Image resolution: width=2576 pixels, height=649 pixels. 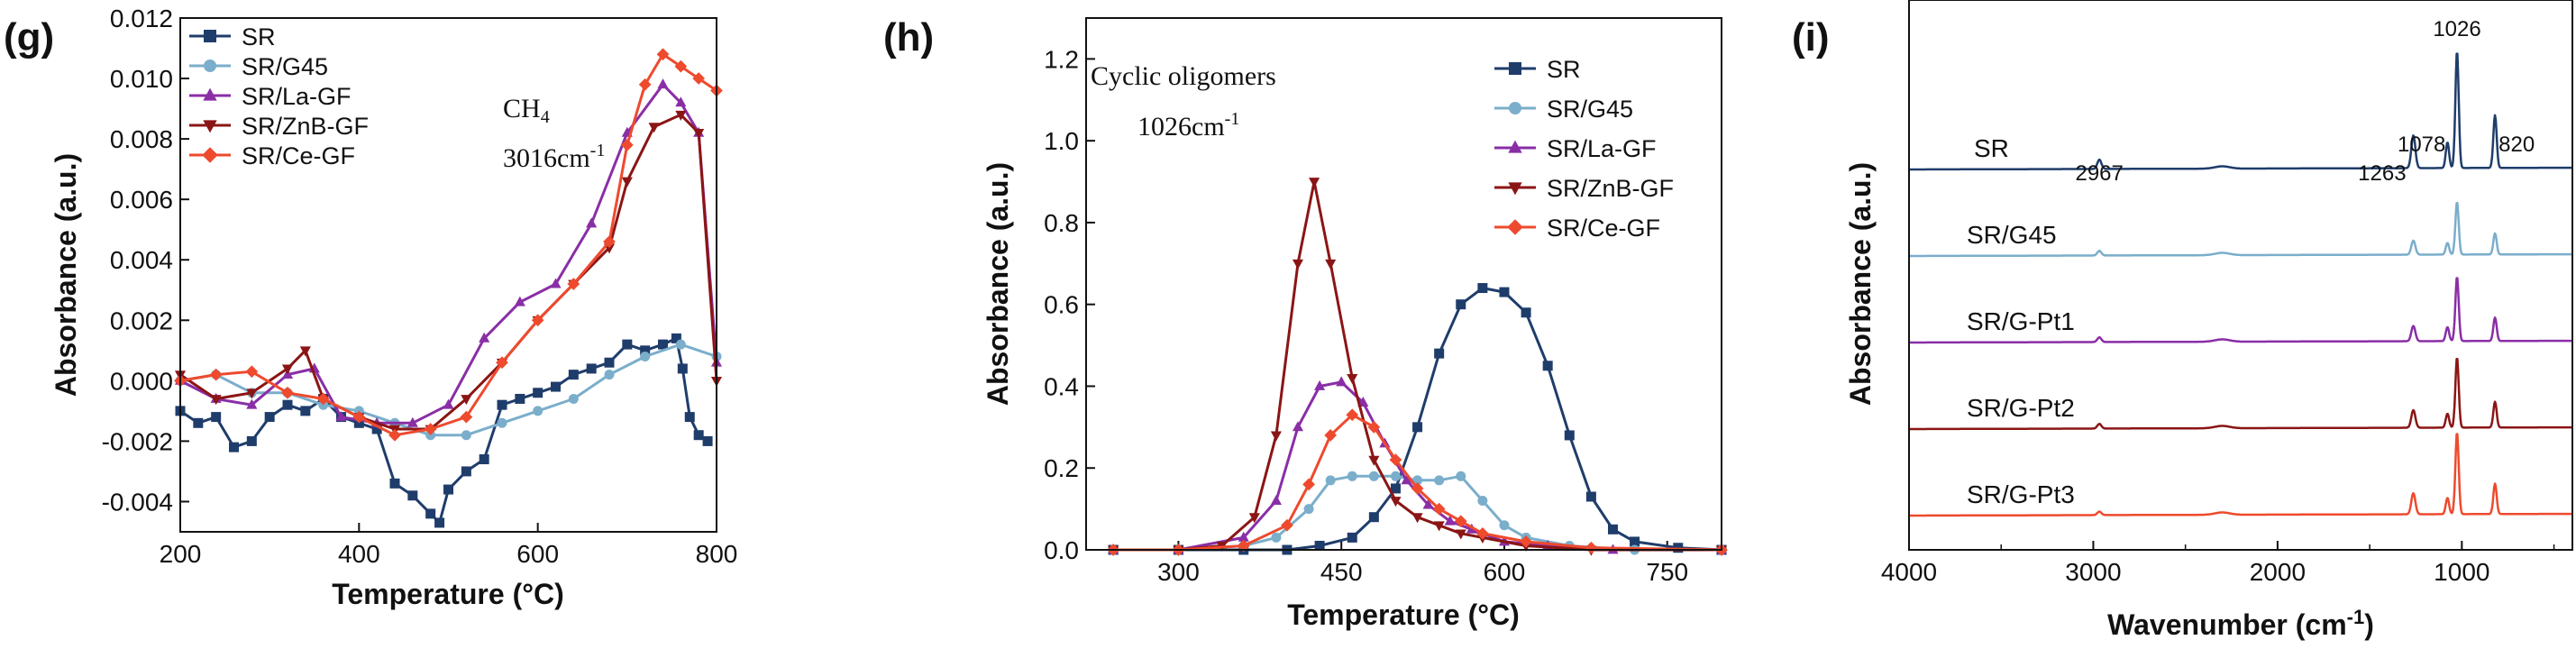 What do you see at coordinates (1061, 550) in the screenshot?
I see `h-ytick-label: 0.0` at bounding box center [1061, 550].